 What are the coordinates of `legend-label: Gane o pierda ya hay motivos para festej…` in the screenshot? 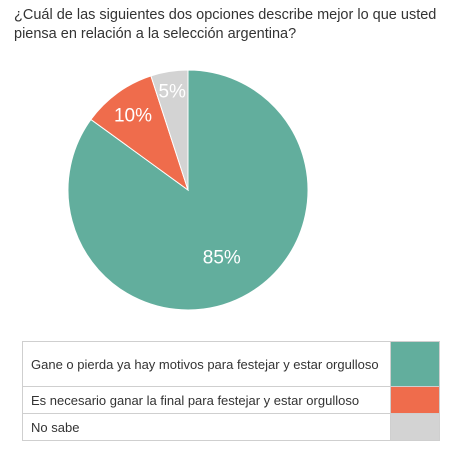 It's located at (207, 364).